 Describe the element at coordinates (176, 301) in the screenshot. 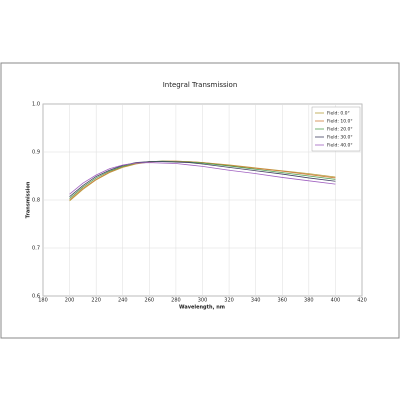

I see `x-tick-label: 280` at that location.